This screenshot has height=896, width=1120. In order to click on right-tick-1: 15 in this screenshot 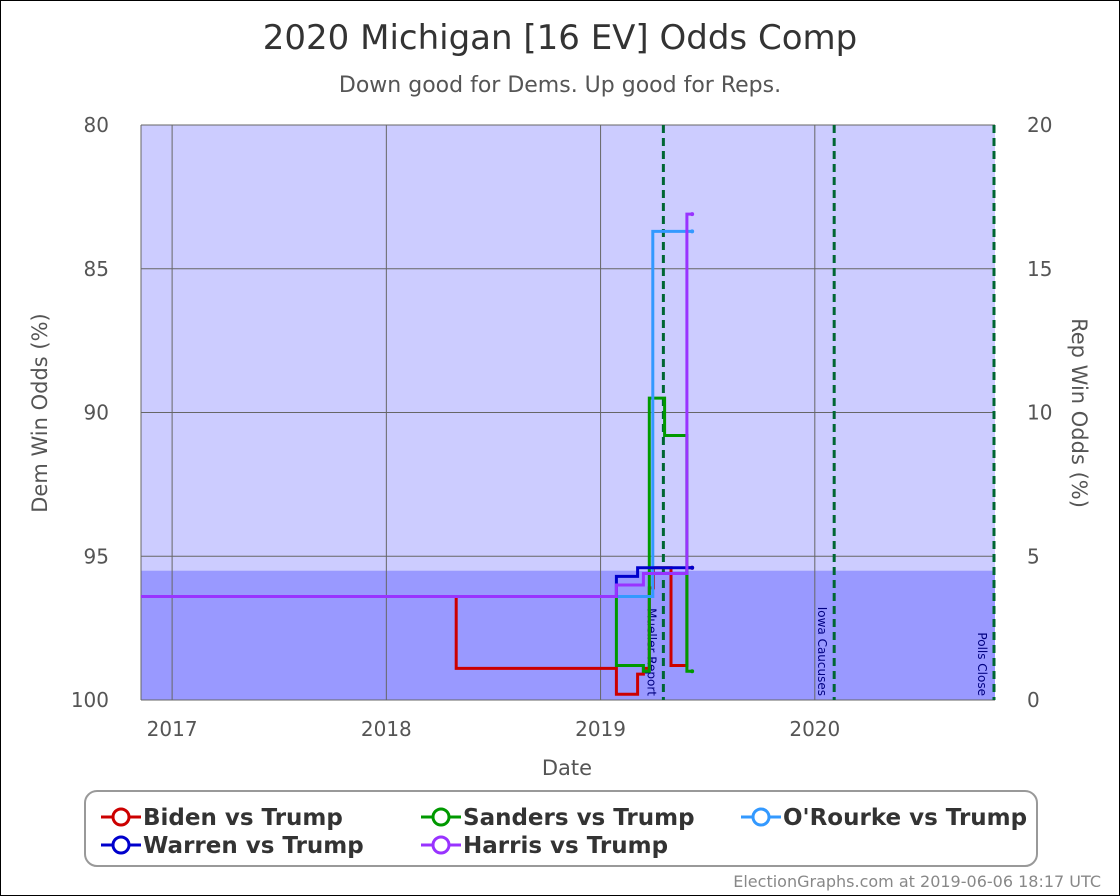, I will do `click(1039, 269)`.